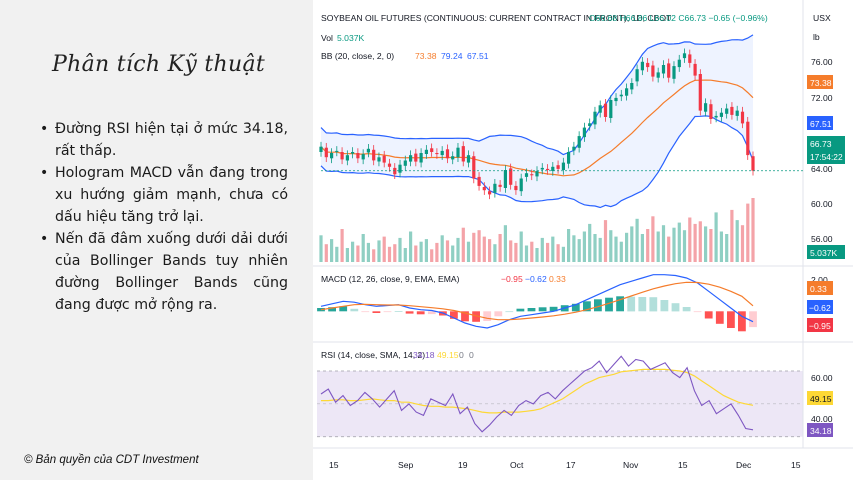 The image size is (853, 480). Describe the element at coordinates (452, 56) in the screenshot. I see `bb-upper-value: 79.24` at that location.